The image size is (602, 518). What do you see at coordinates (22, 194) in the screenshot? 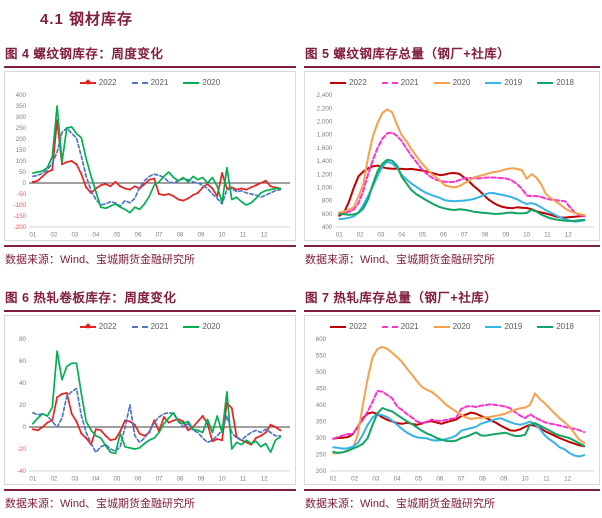
I see `svg-text: -50` at bounding box center [22, 194].